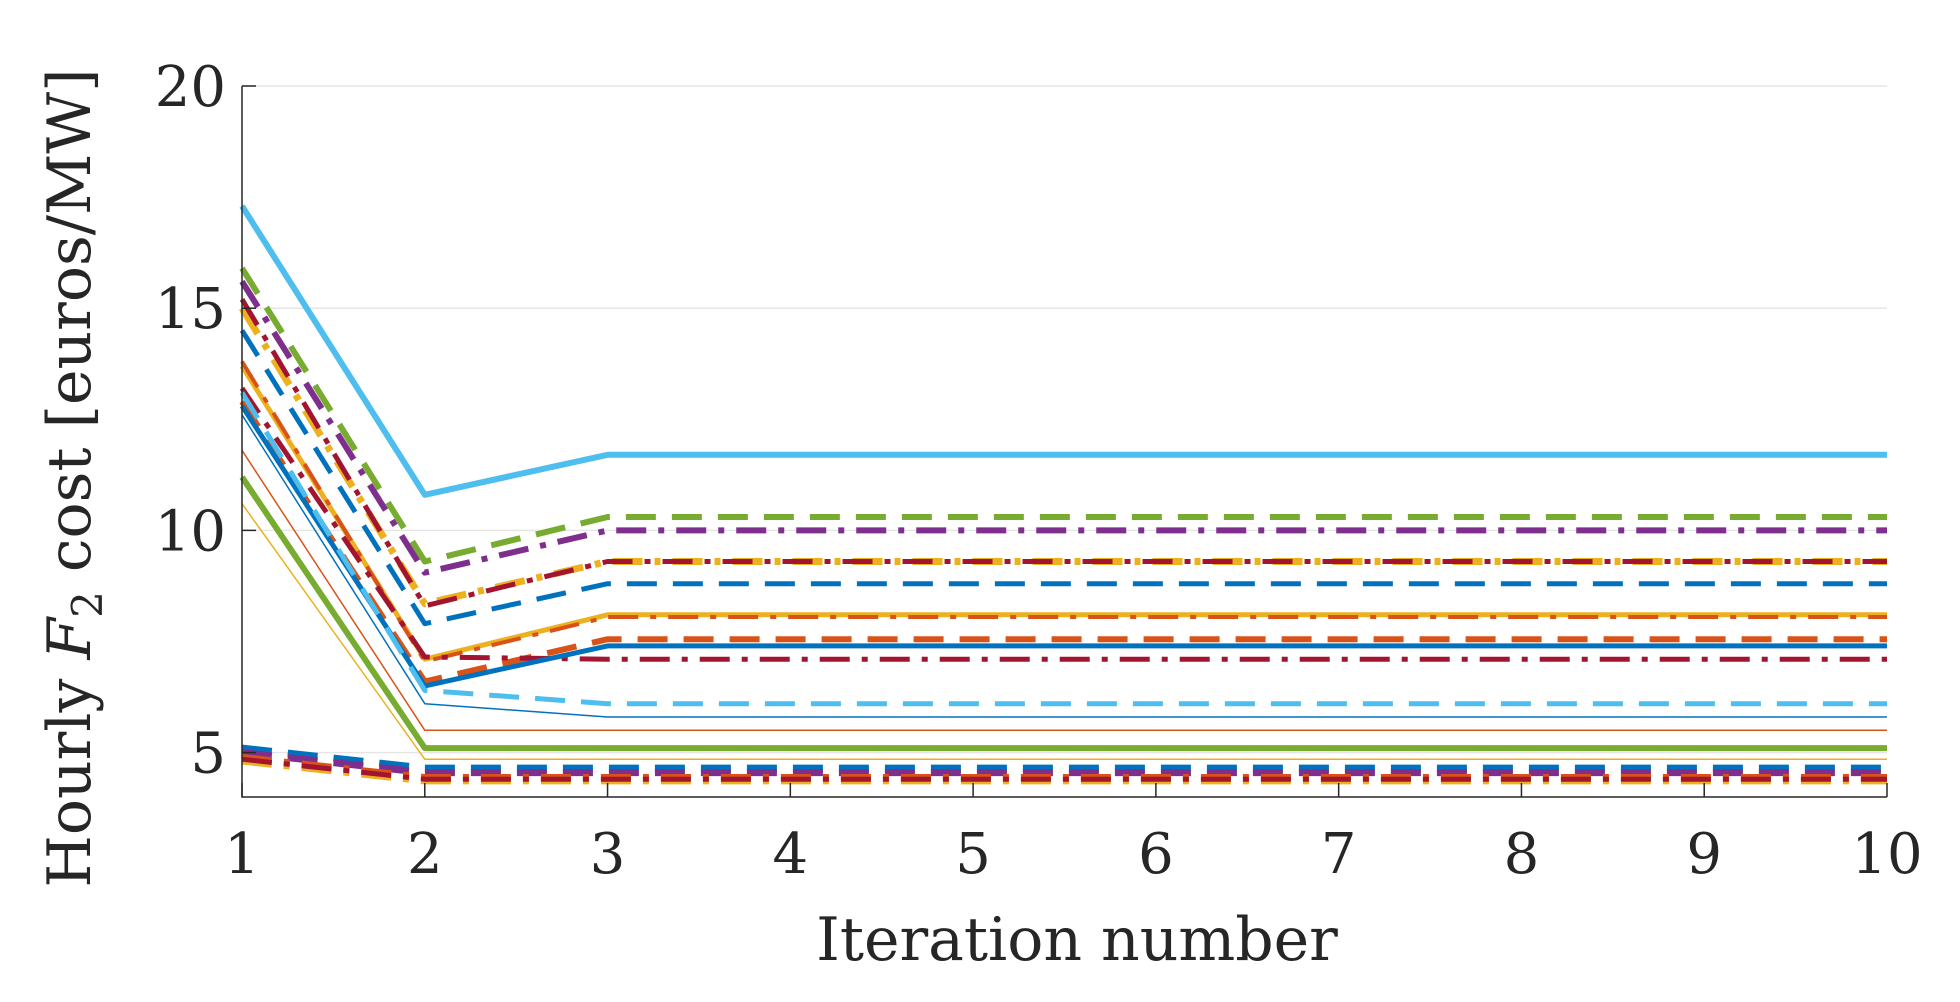 Image resolution: width=1960 pixels, height=1002 pixels. I want to click on y-tick-label-20: 20, so click(190, 87).